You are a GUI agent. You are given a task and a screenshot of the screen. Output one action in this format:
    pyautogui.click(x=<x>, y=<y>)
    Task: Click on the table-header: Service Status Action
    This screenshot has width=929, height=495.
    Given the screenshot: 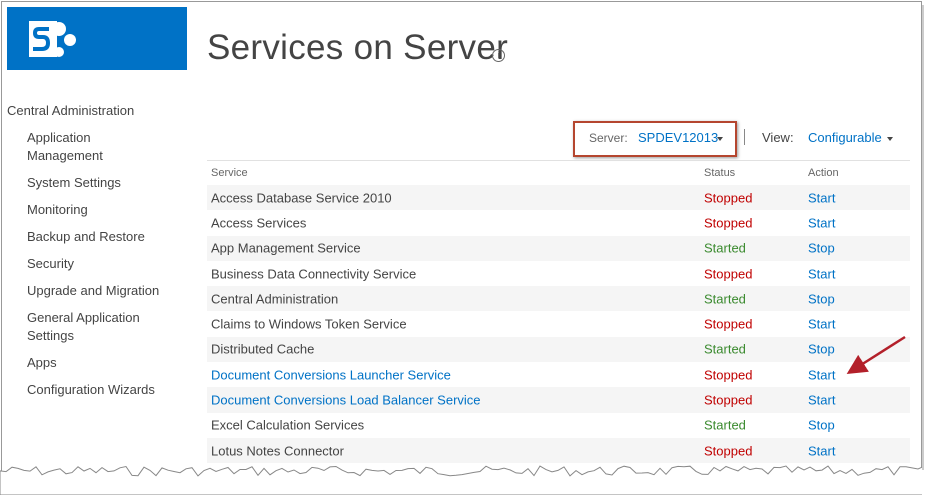 What is the action you would take?
    pyautogui.click(x=558, y=173)
    